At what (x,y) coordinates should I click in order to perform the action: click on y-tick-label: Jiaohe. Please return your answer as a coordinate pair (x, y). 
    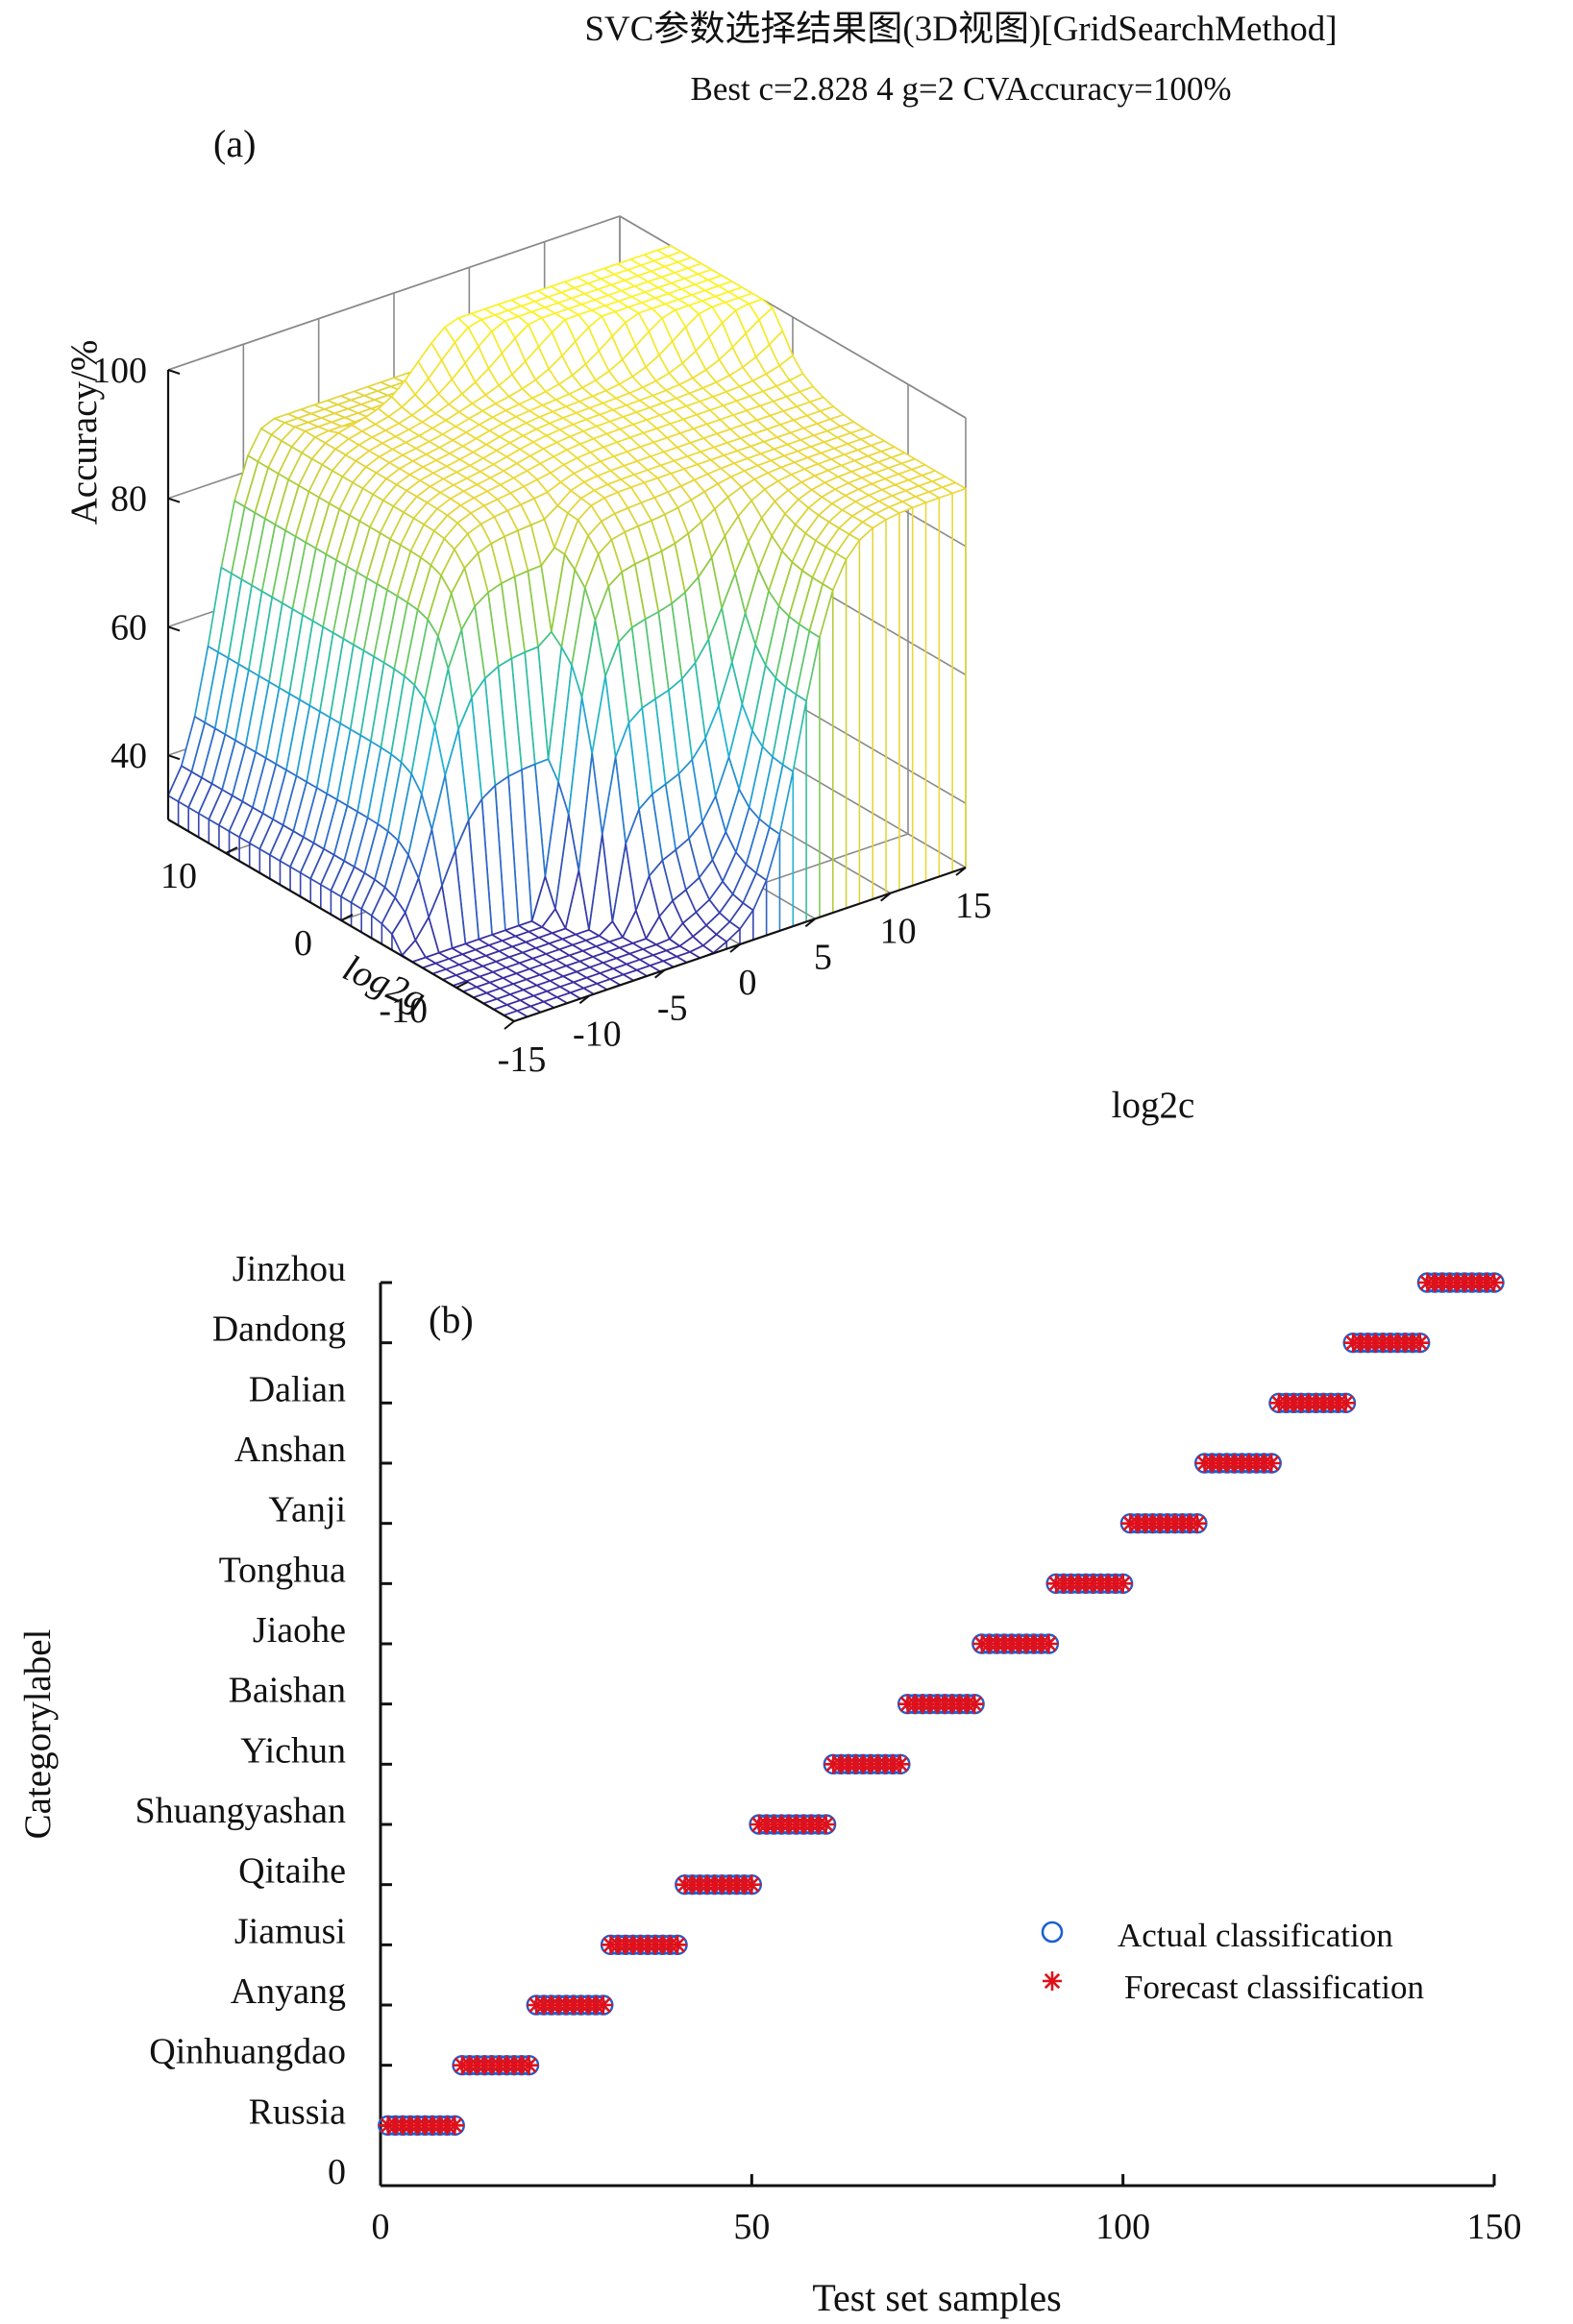
    Looking at the image, I should click on (299, 1630).